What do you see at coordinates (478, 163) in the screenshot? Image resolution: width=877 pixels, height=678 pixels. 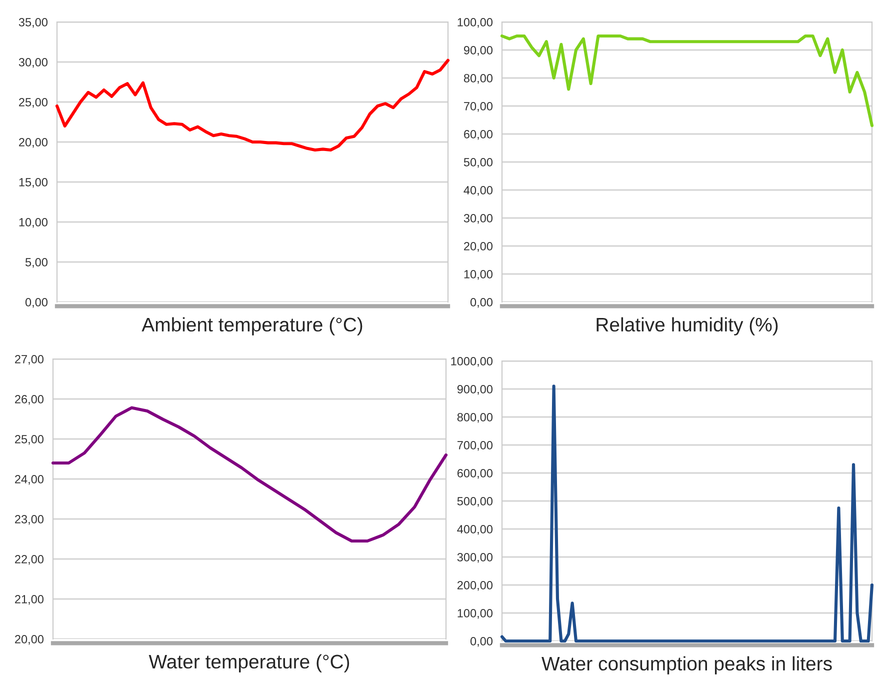 I see `y-tick-label: 50,00` at bounding box center [478, 163].